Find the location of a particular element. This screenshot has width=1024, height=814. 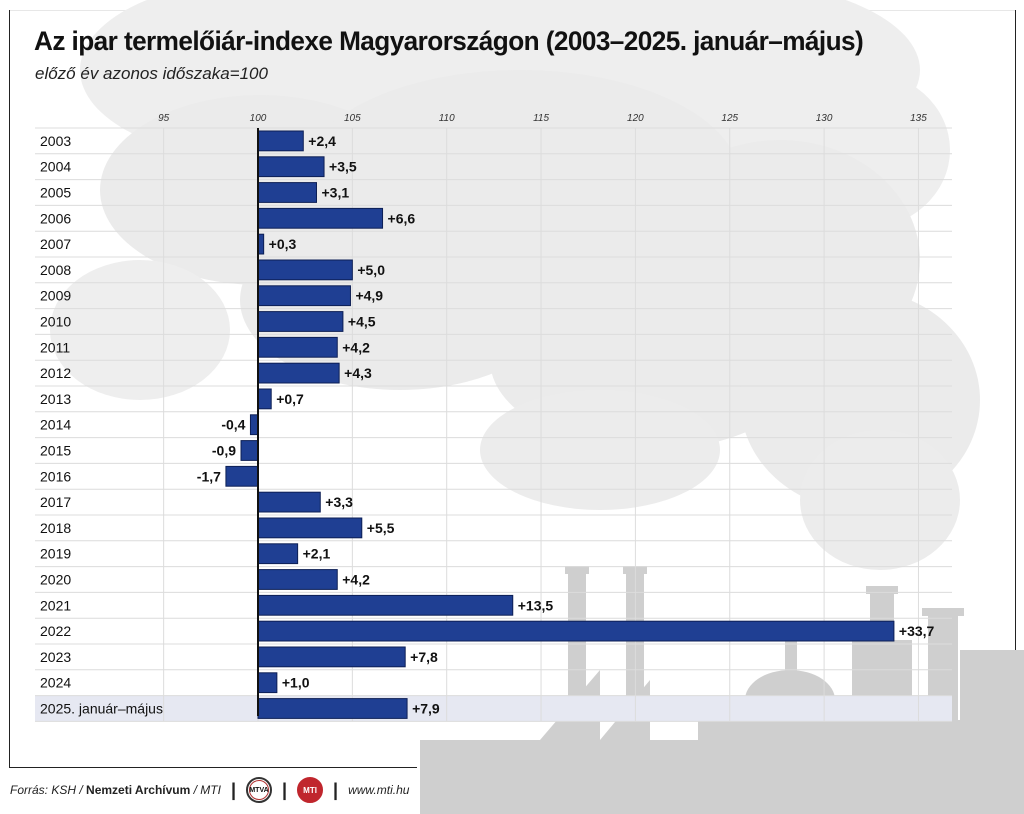

category-label: 2017 is located at coordinates (55, 502).